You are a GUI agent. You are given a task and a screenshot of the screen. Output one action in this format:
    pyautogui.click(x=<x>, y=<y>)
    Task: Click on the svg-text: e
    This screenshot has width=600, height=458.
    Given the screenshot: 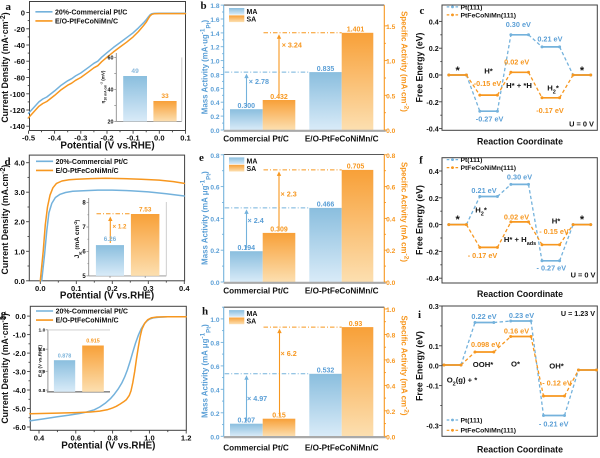 What is the action you would take?
    pyautogui.click(x=201, y=158)
    